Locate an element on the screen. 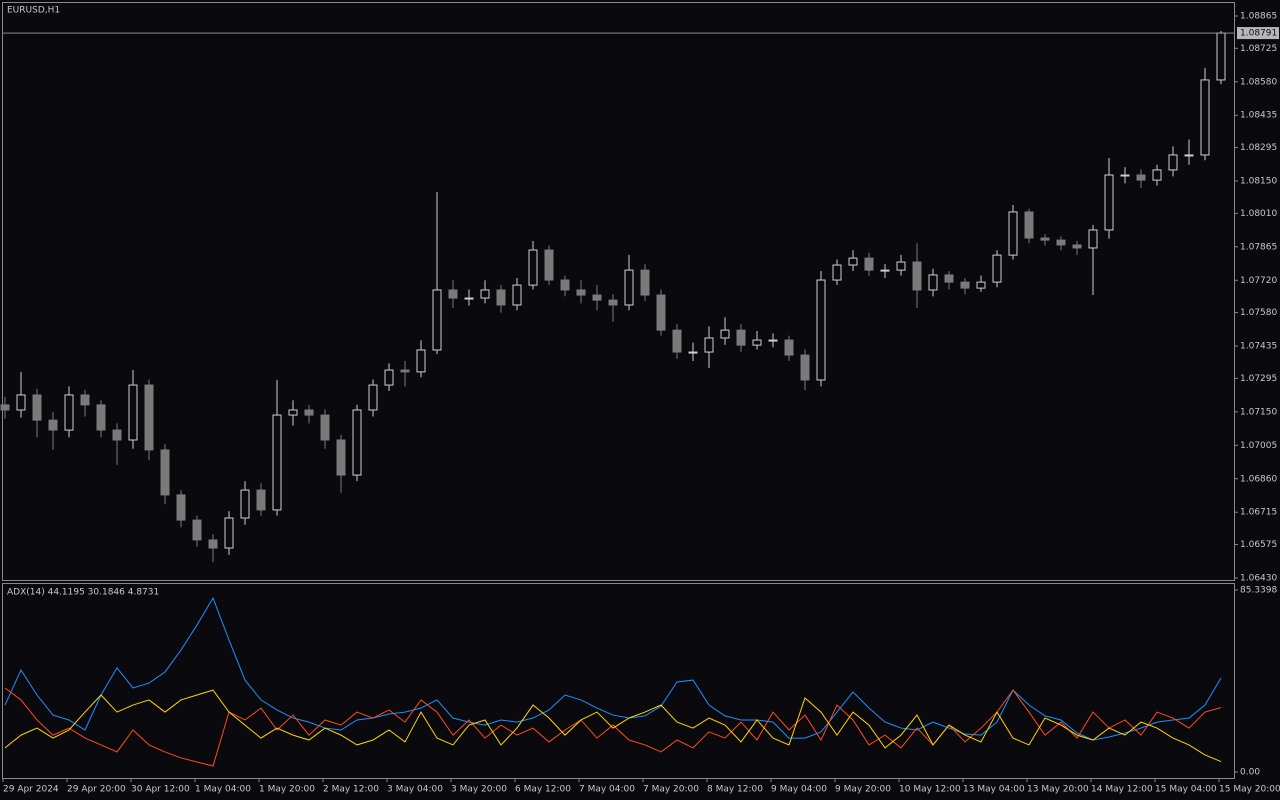 This screenshot has width=1280, height=800. x-tick-label: 6 May 12:00 is located at coordinates (543, 790).